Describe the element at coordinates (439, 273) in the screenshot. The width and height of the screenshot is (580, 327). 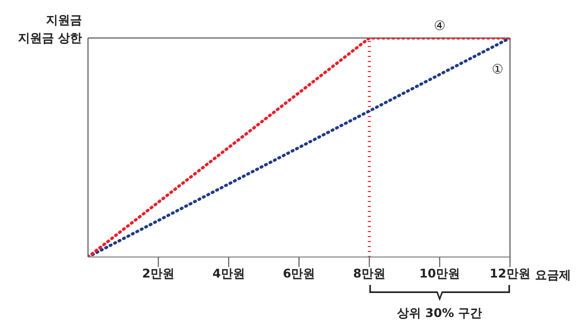
I see `x-tick-label: 10만원` at that location.